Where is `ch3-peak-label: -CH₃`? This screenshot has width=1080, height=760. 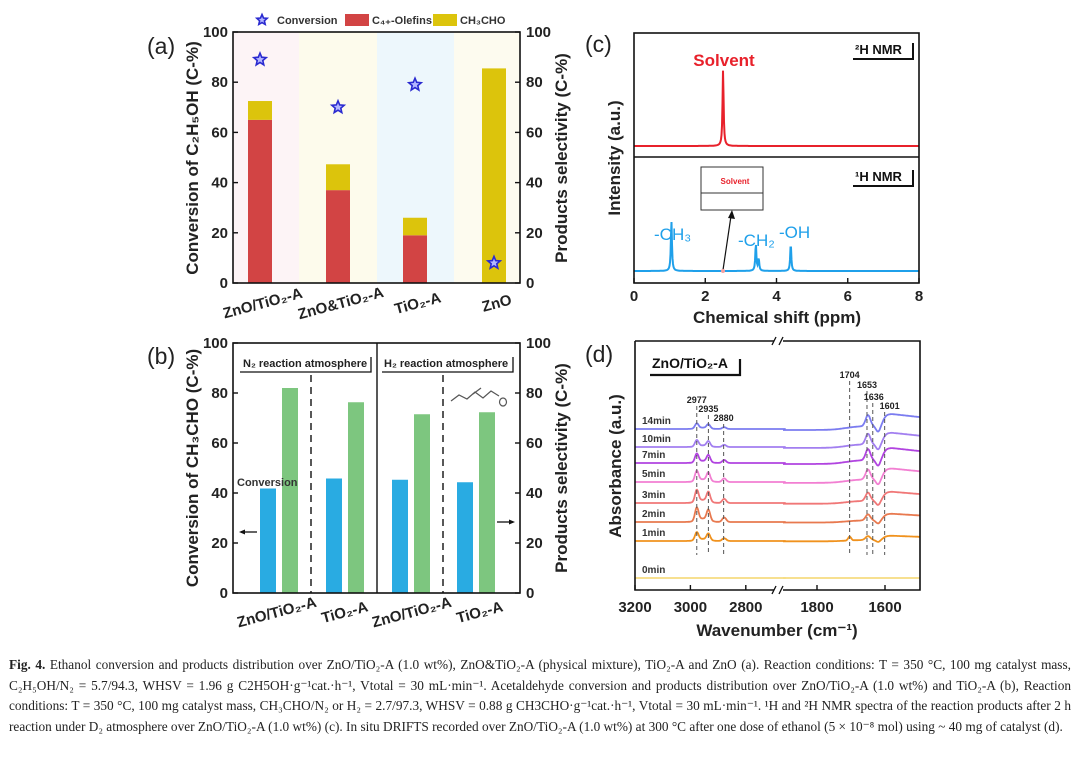
ch3-peak-label: -CH₃ is located at coordinates (672, 234).